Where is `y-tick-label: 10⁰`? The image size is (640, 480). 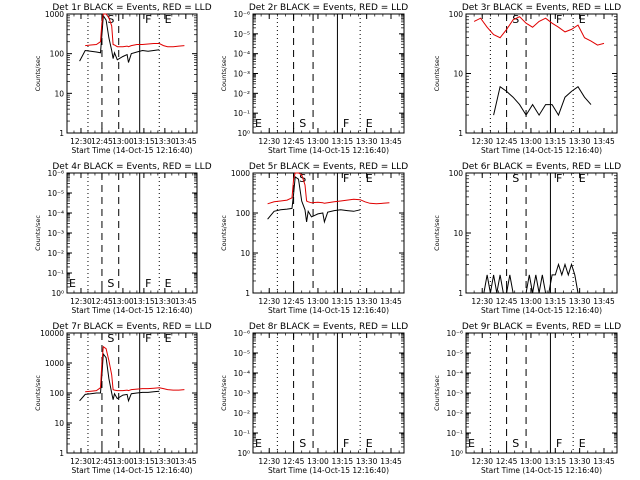 y-tick-label: 10⁰ is located at coordinates (456, 453).